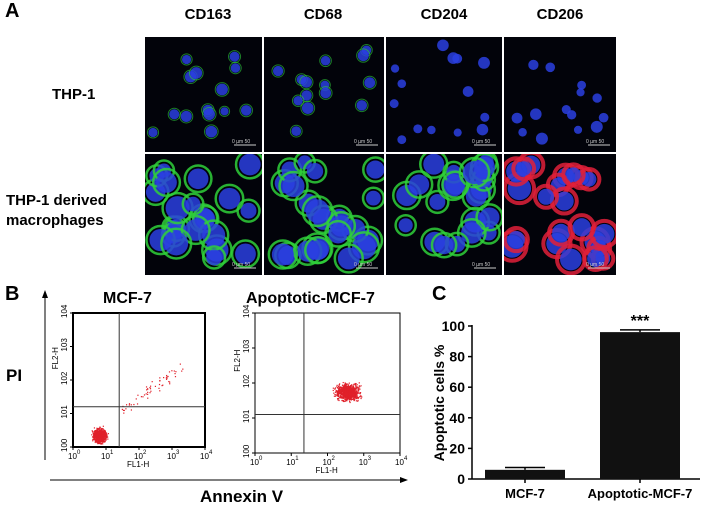 Image resolution: width=703 pixels, height=509 pixels. I want to click on marker-label: CD204, so click(444, 14).